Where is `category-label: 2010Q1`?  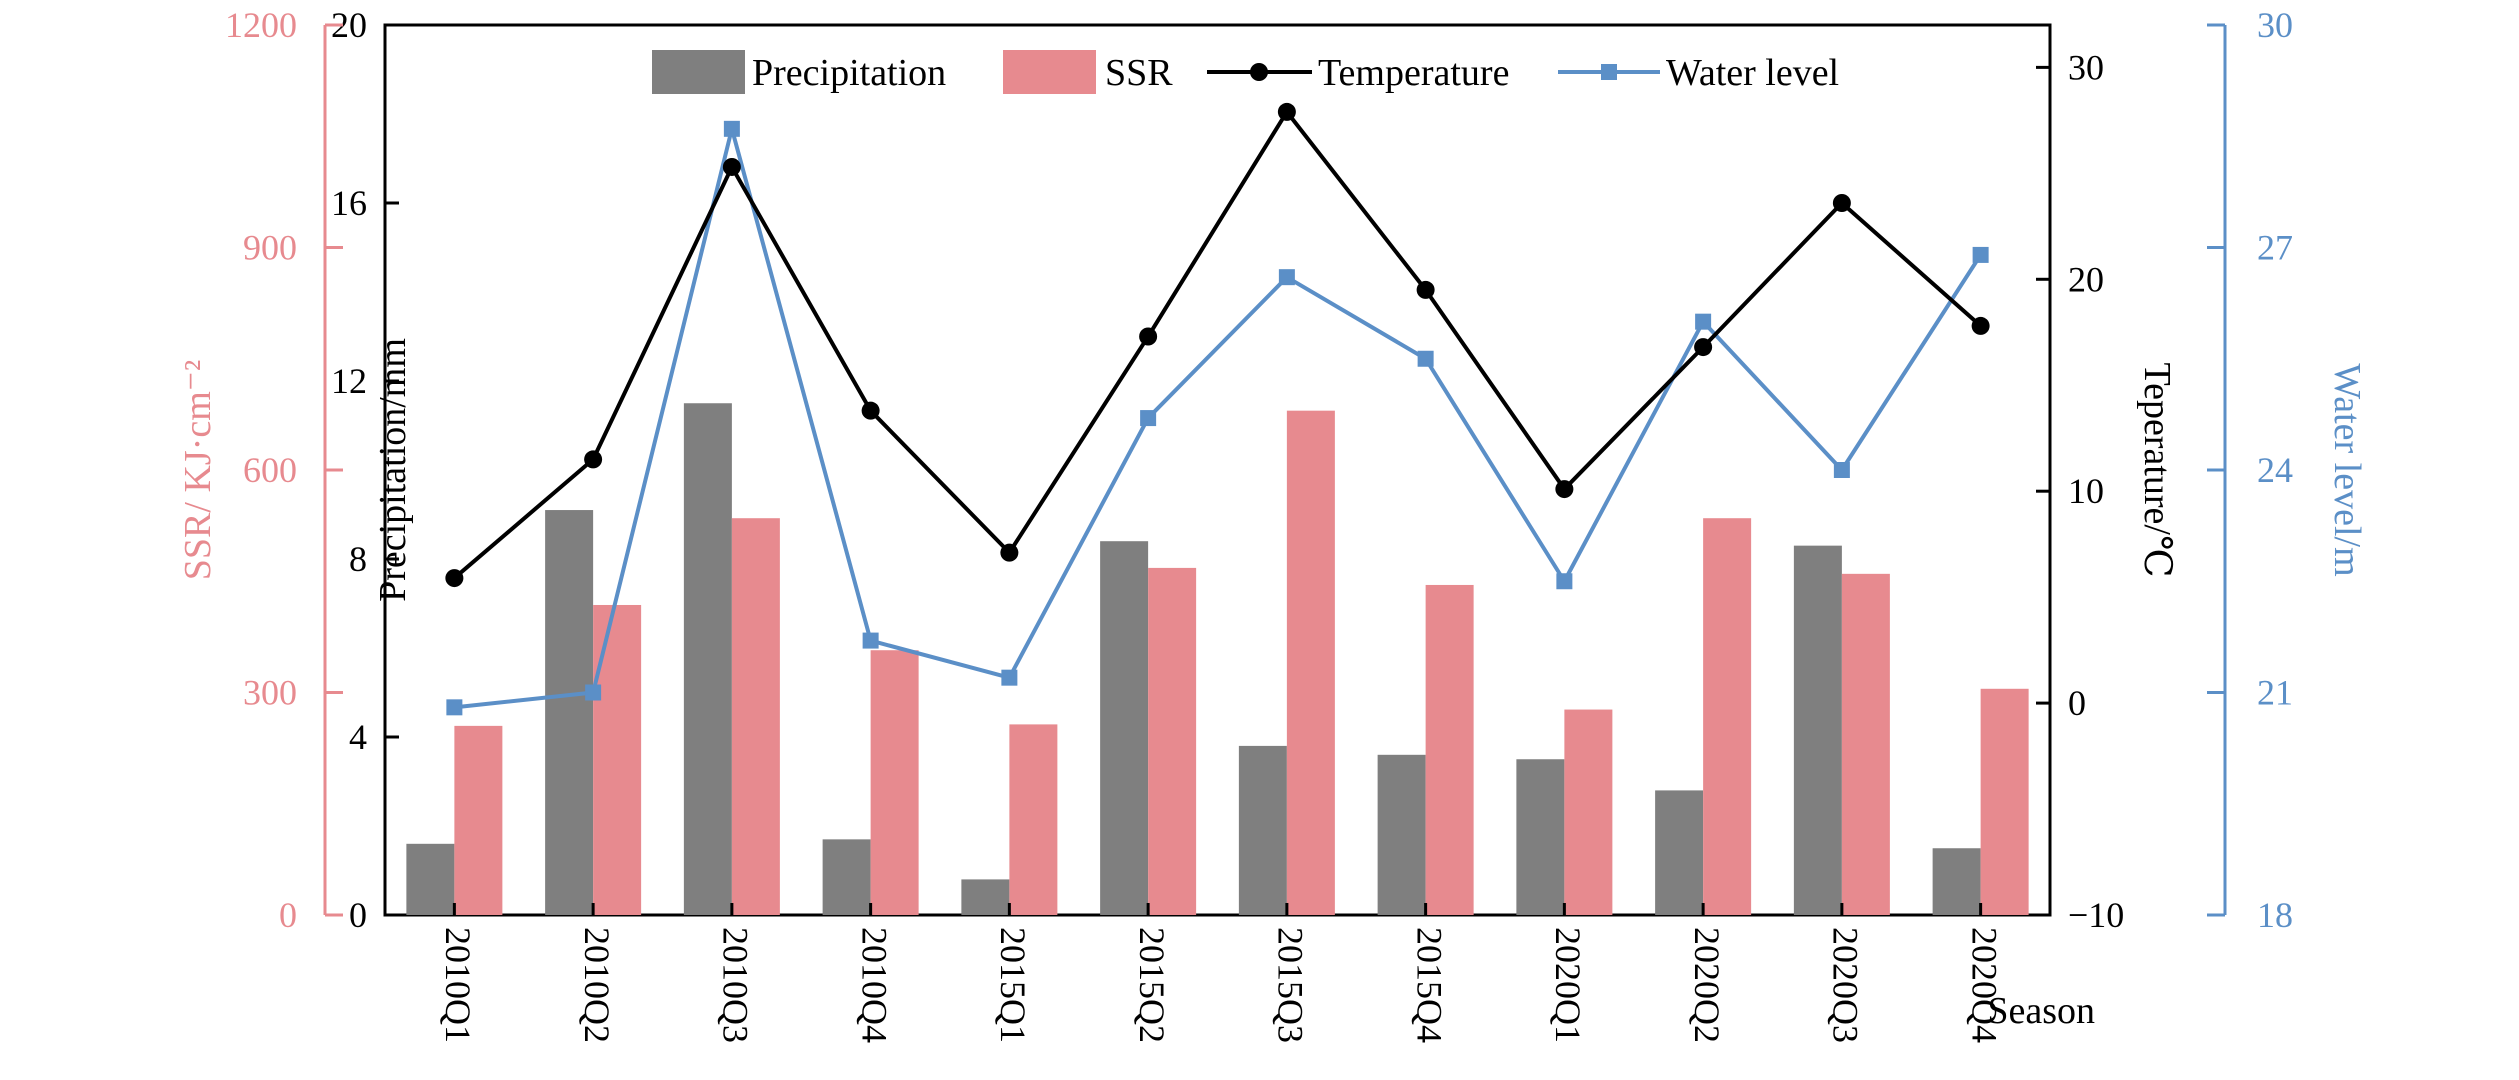 category-label: 2010Q1 is located at coordinates (458, 985).